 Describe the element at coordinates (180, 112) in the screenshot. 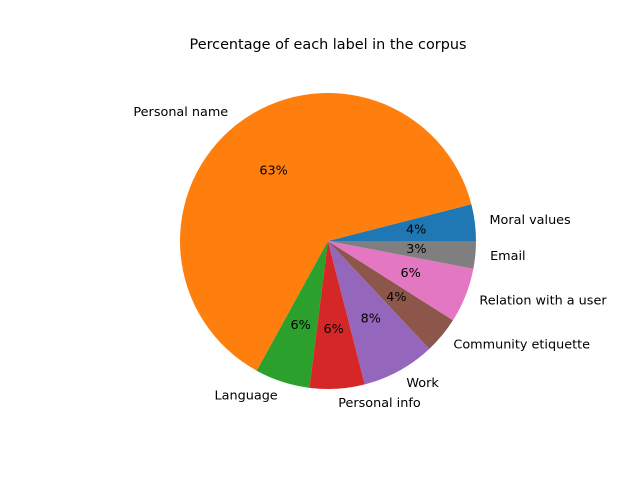

I see `slice-label-personal-name: Personal name` at that location.